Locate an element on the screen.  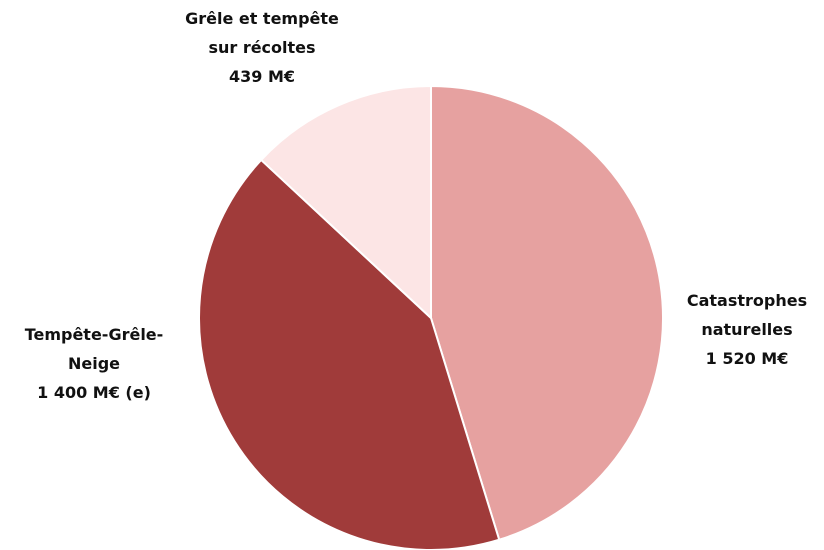
value-label: 1 400 M€ (e) is located at coordinates (94, 392).